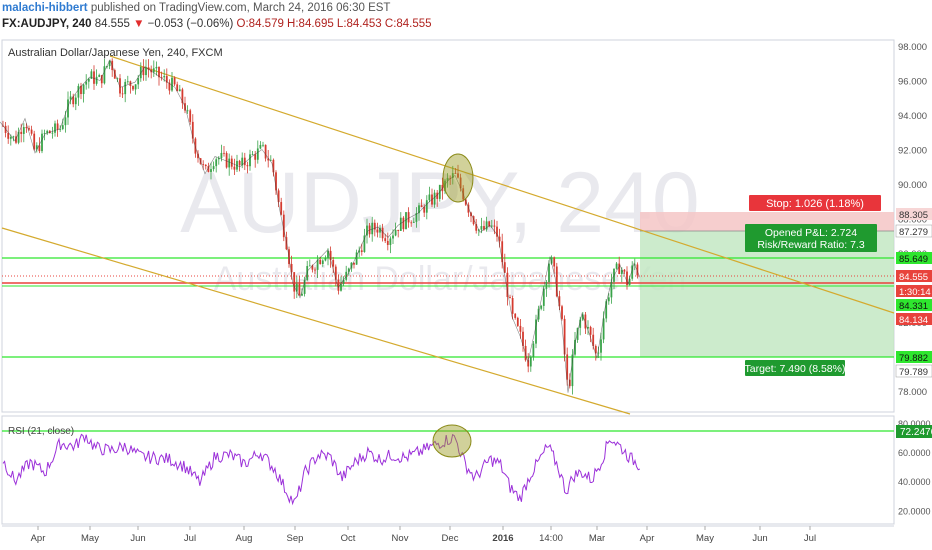 This screenshot has width=932, height=550. What do you see at coordinates (45, 8) in the screenshot?
I see `author-link: malachi-hibbert` at bounding box center [45, 8].